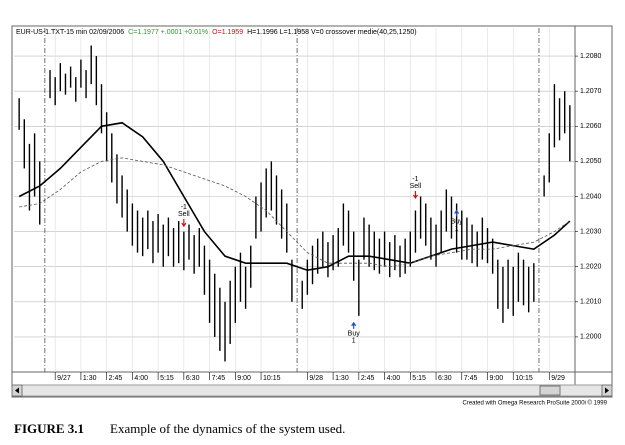 This screenshot has height=445, width=625. Describe the element at coordinates (70, 32) in the screenshot. I see `header-segment: EUR-US-1.TXT-15 min 02/09/2006` at that location.